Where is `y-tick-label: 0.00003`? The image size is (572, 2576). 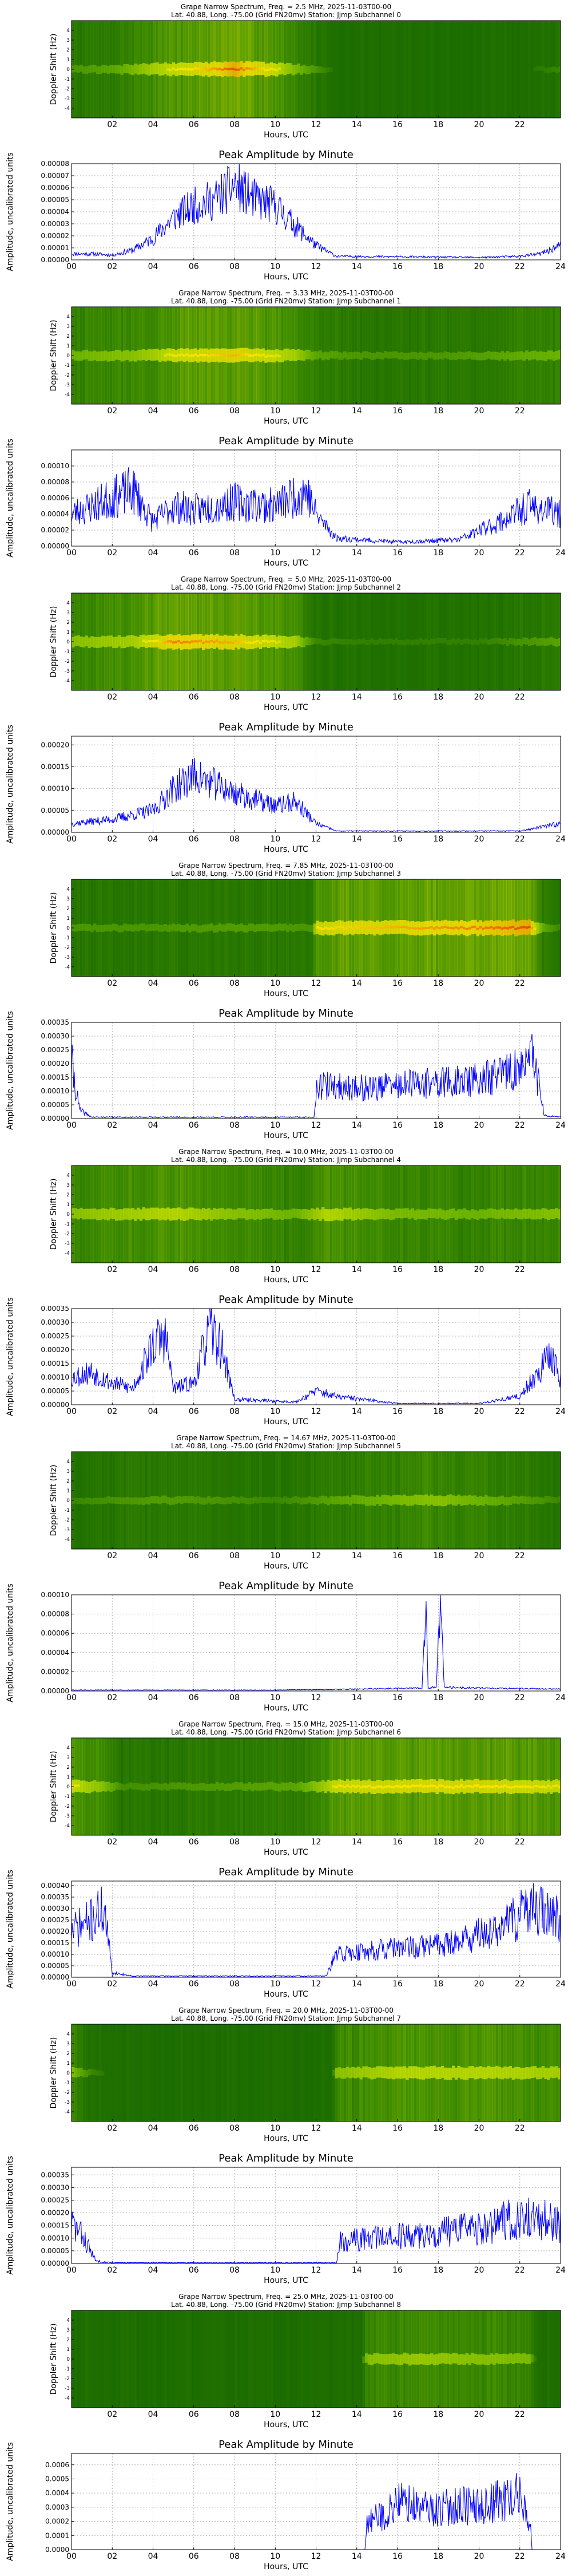 y-tick-label: 0.00003 is located at coordinates (55, 224).